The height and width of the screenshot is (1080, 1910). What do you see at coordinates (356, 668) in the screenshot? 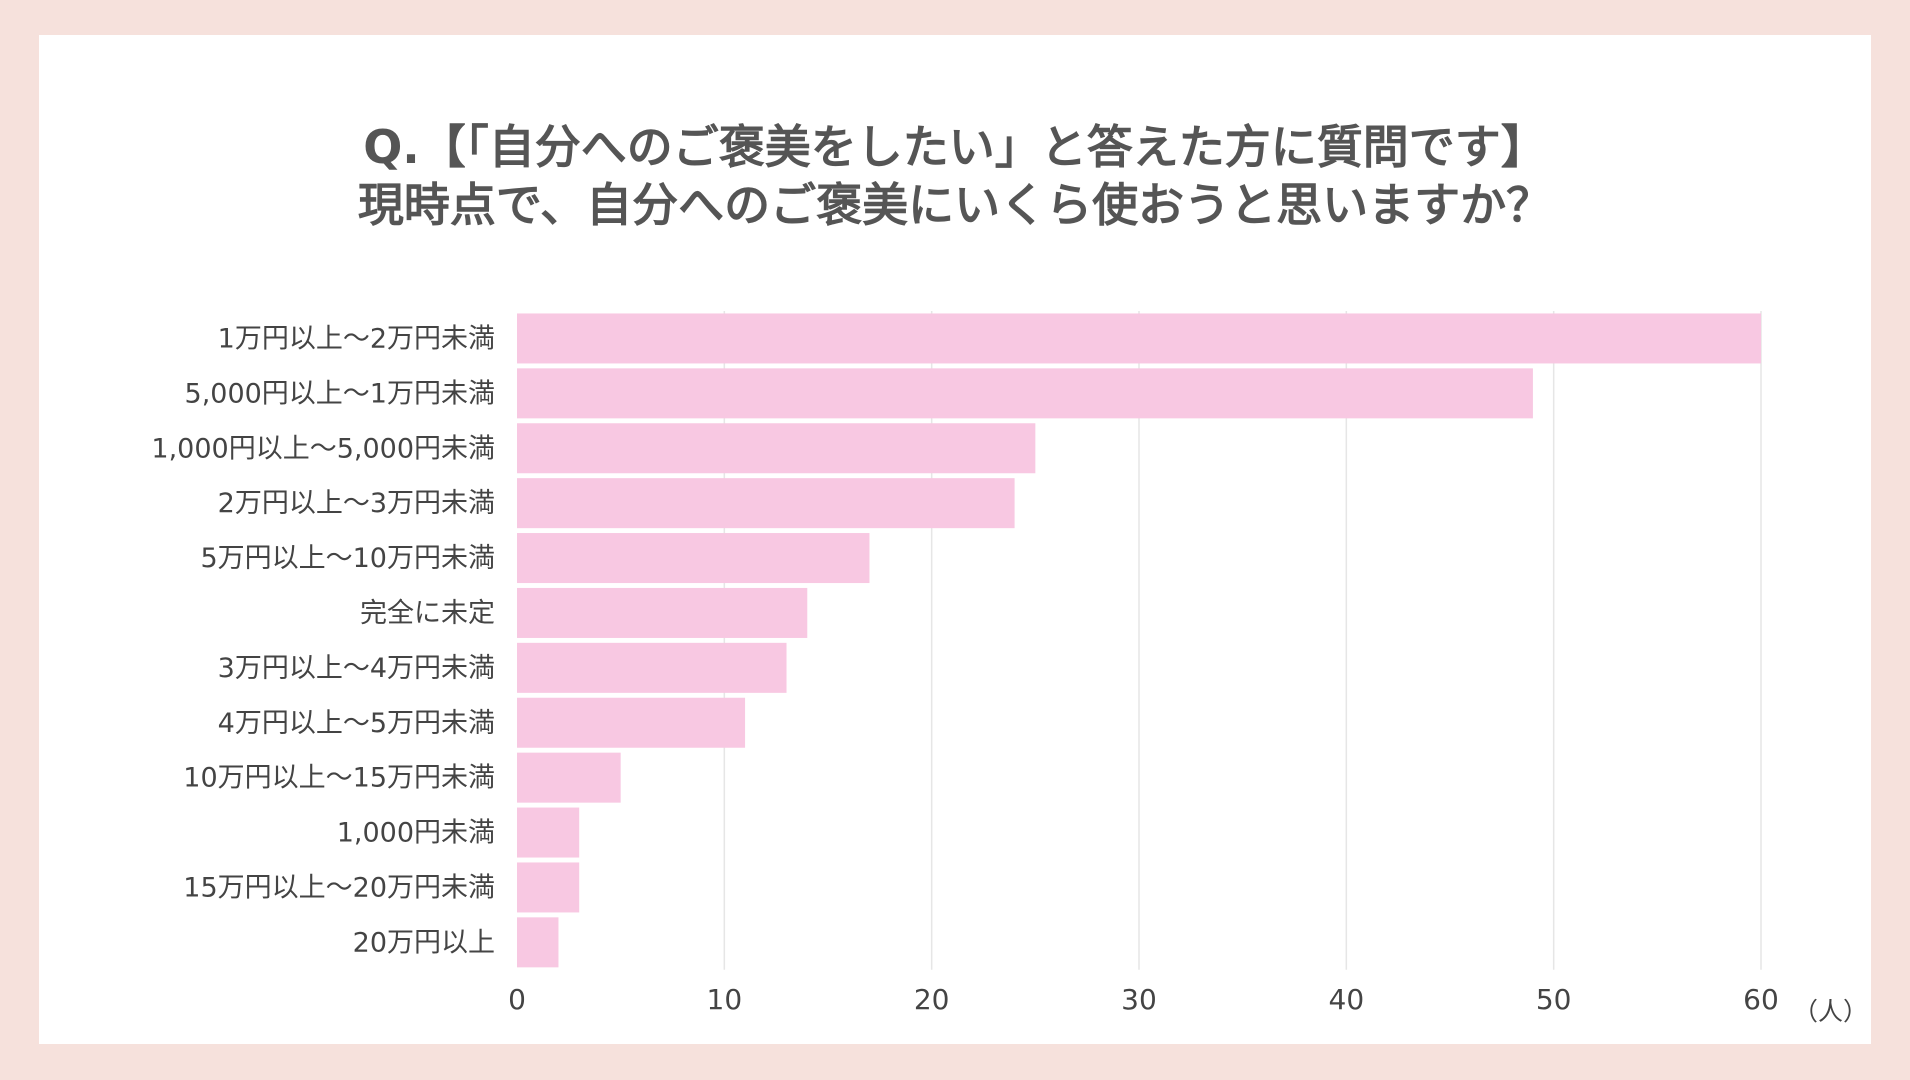
I see `category-label-7: 3万円以上〜4万円未満` at bounding box center [356, 668].